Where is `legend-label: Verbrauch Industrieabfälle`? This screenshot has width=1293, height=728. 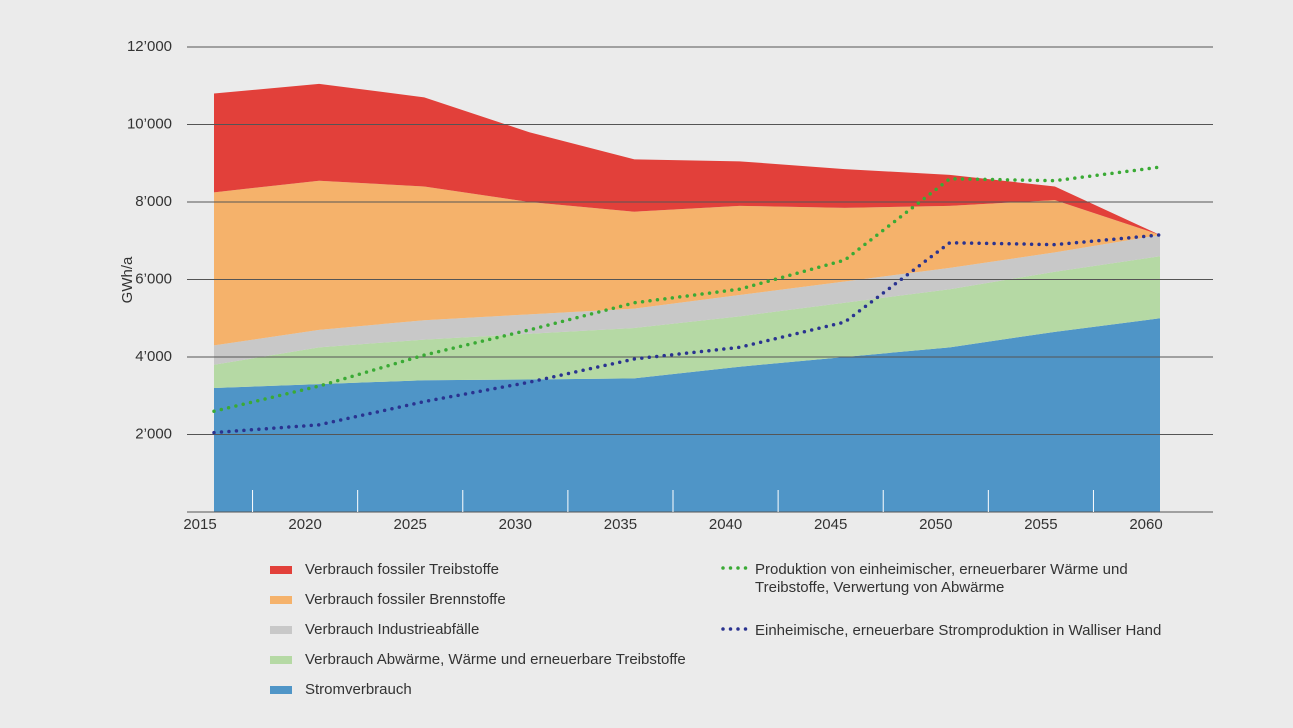 legend-label: Verbrauch Industrieabfälle is located at coordinates (392, 629).